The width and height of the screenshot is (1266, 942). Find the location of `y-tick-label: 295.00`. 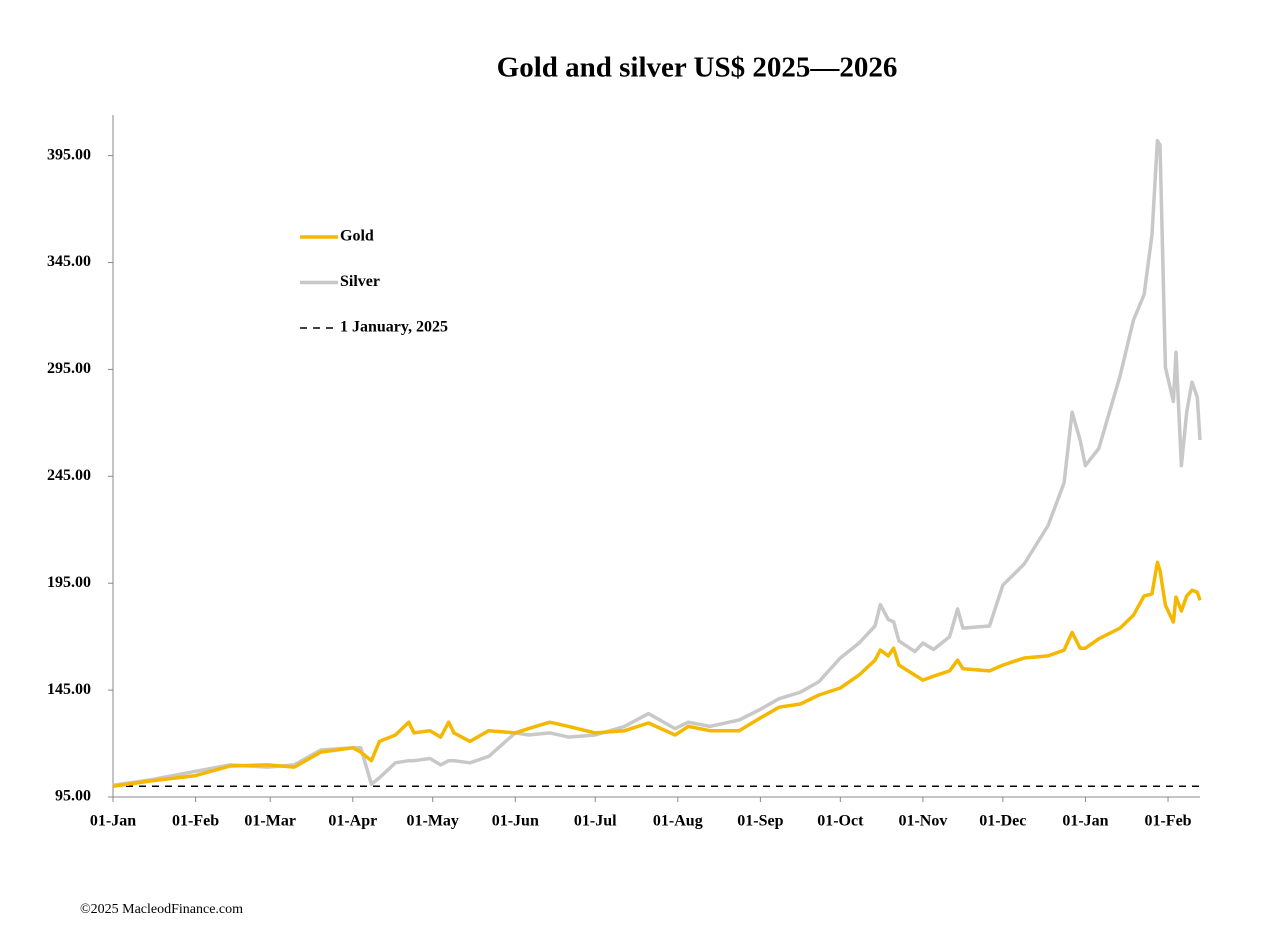

y-tick-label: 295.00 is located at coordinates (69, 368).